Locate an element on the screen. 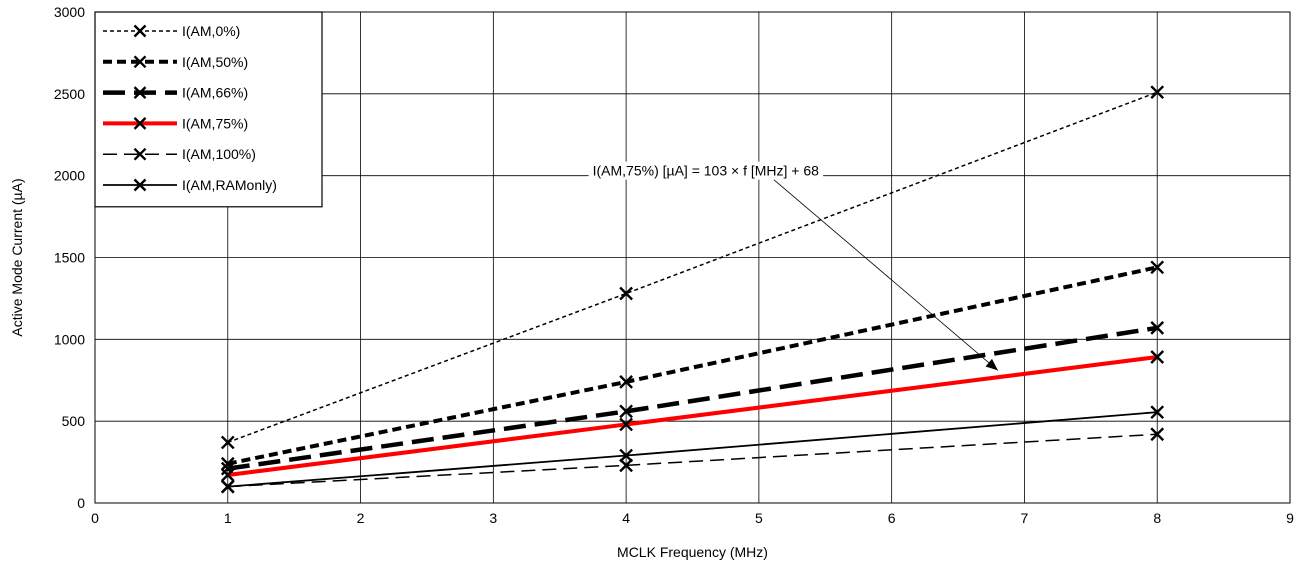 This screenshot has height=569, width=1299. x-tick-label: 5 is located at coordinates (759, 518).